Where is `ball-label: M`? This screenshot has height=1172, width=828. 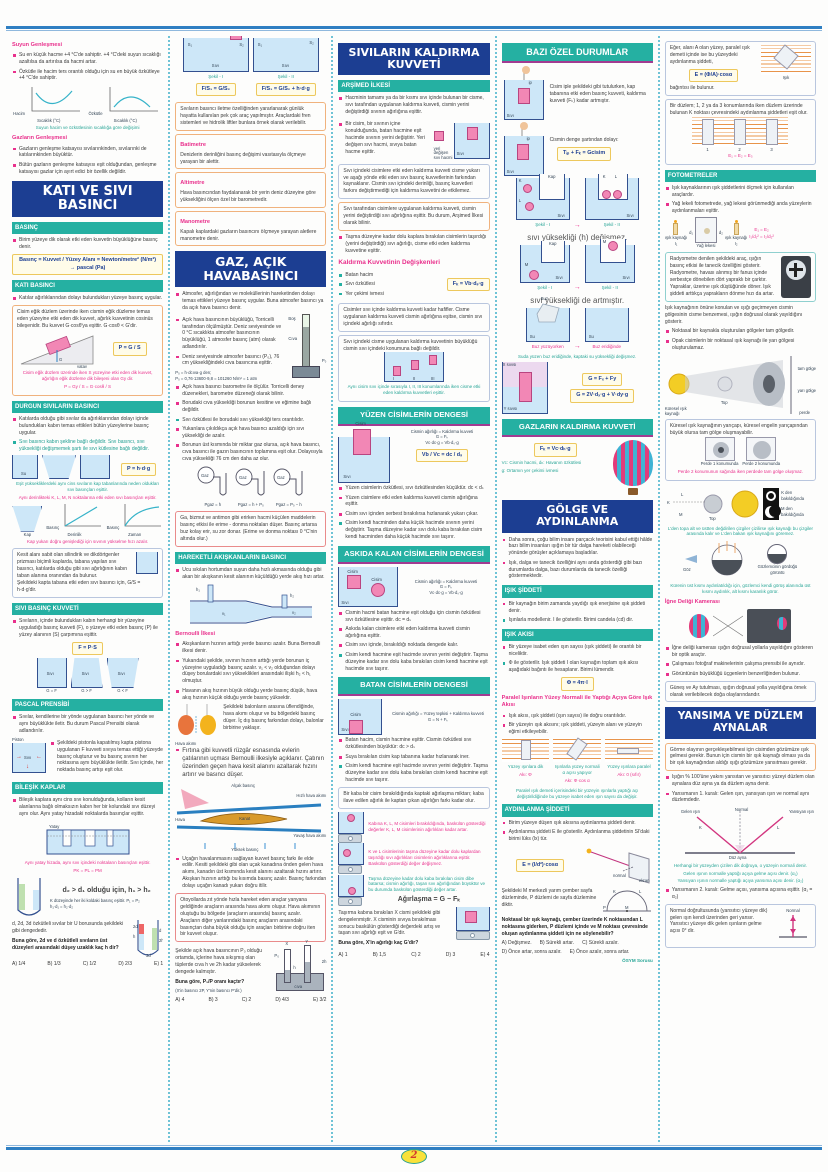
ball-label: M is located at coordinates (526, 265).